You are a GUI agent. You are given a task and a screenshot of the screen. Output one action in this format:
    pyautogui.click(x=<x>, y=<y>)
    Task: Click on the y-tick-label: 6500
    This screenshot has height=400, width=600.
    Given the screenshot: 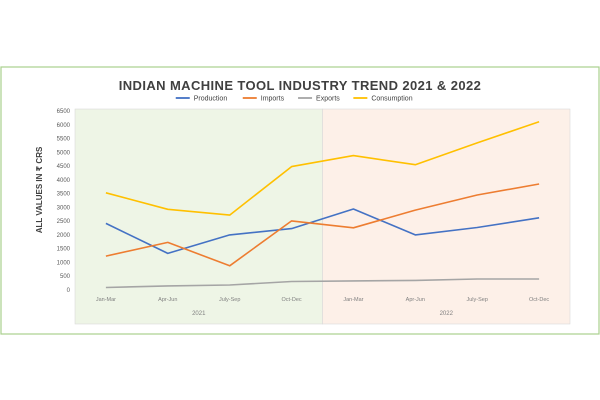 What is the action you would take?
    pyautogui.click(x=64, y=112)
    